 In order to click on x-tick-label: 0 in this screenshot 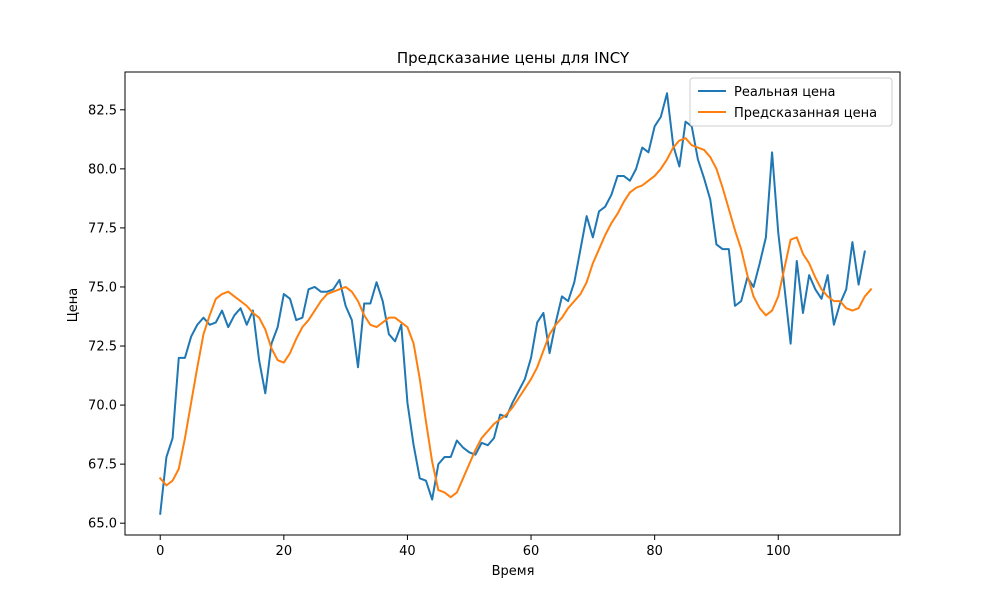, I will do `click(160, 551)`.